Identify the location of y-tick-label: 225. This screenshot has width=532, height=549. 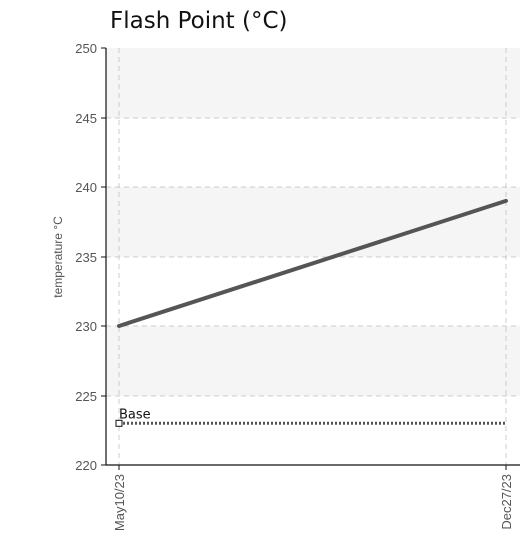
(86, 396).